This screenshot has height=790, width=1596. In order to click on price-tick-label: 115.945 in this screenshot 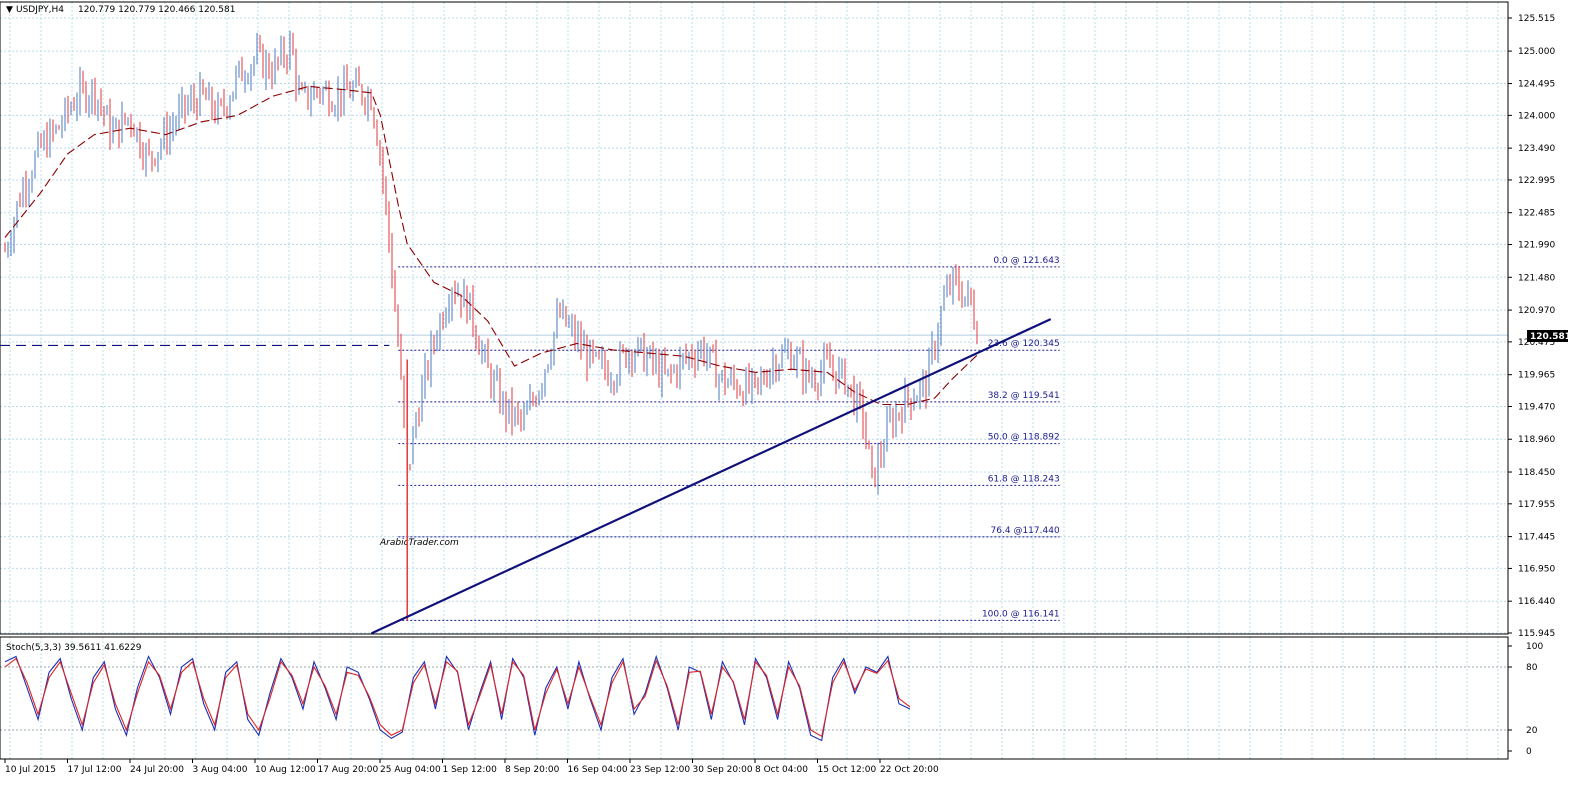, I will do `click(1536, 634)`.